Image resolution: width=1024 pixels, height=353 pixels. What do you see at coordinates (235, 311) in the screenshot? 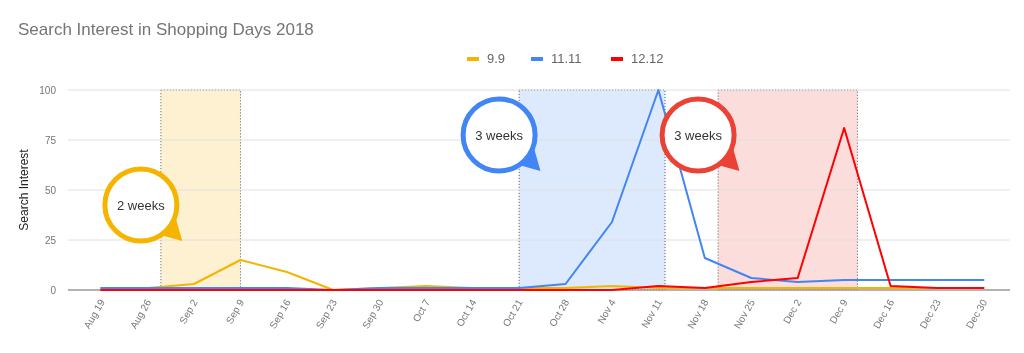
I see `x-tick-label: Sep 9` at bounding box center [235, 311].